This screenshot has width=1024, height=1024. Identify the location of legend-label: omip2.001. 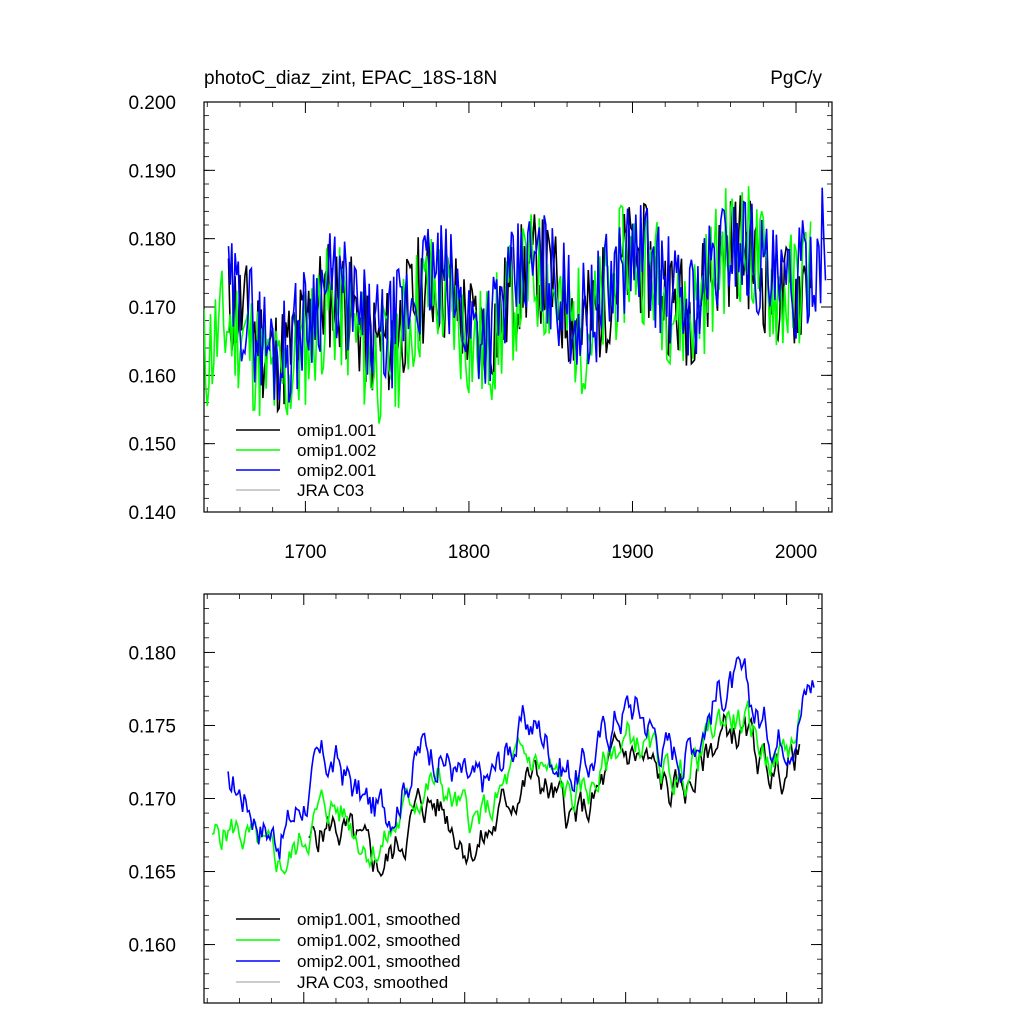
(336, 470).